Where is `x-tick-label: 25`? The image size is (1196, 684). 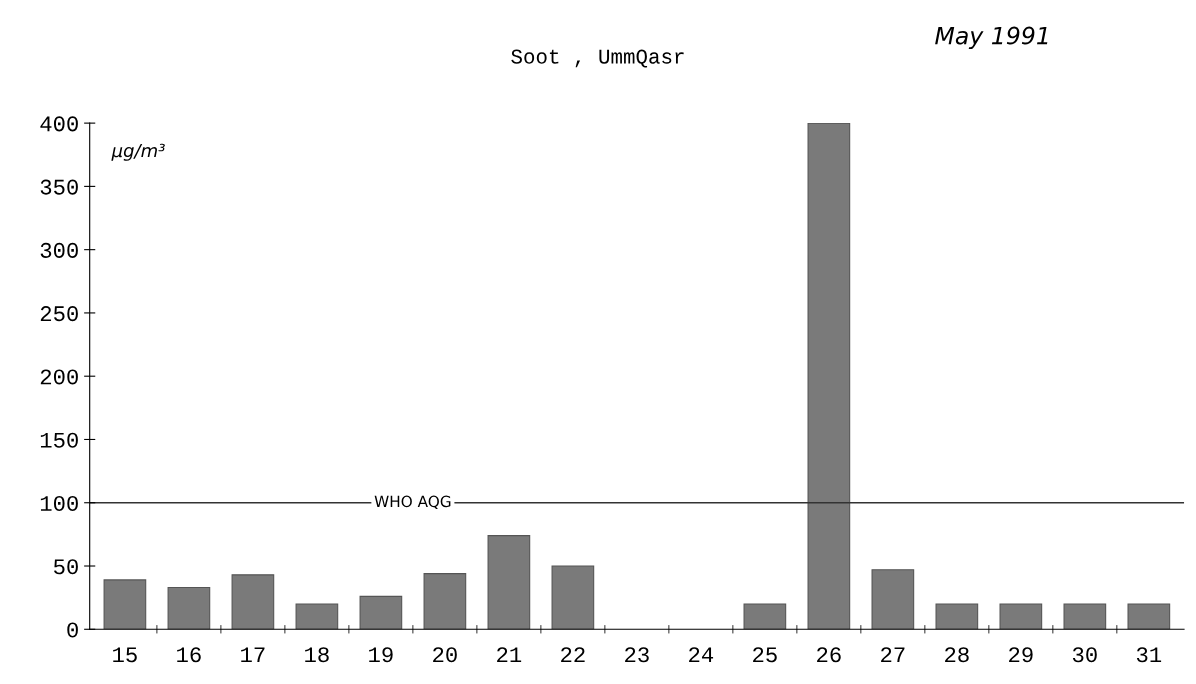 x-tick-label: 25 is located at coordinates (765, 655).